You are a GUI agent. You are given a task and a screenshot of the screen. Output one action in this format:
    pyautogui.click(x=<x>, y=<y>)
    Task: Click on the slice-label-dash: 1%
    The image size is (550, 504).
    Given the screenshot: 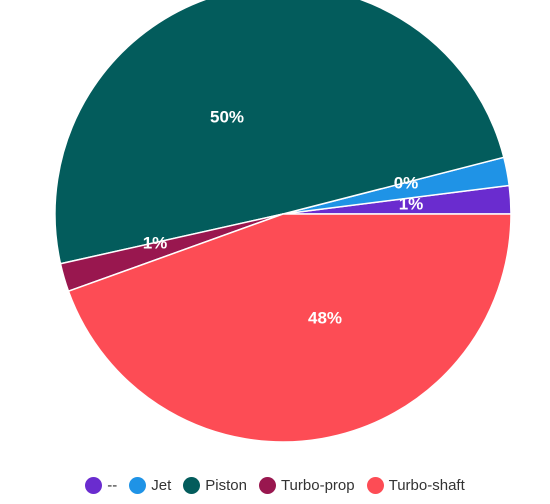 What is the action you would take?
    pyautogui.click(x=411, y=203)
    